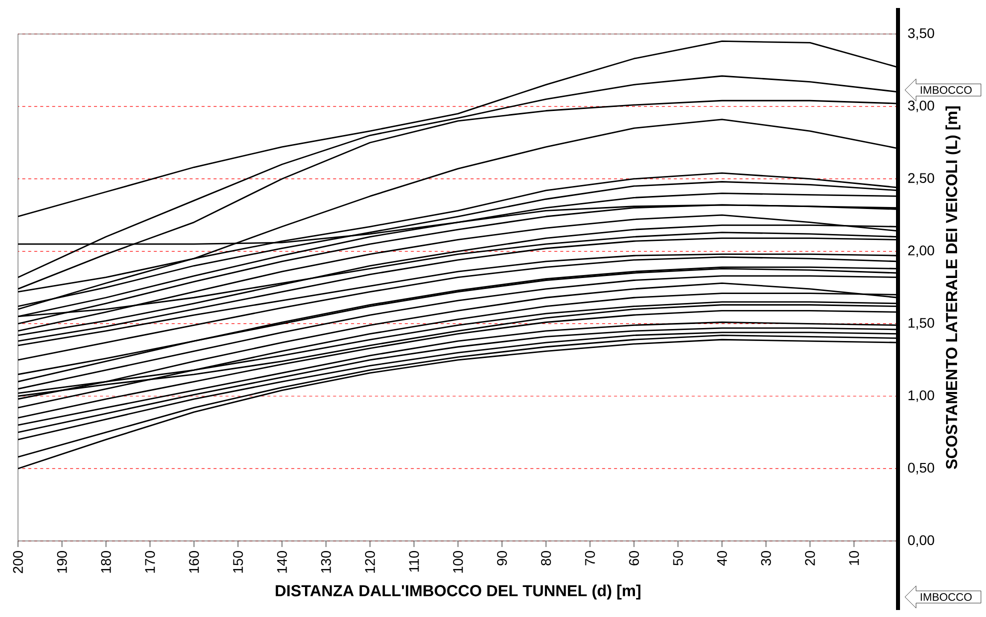  Describe the element at coordinates (194, 562) in the screenshot. I see `x-tick-label: 160` at that location.